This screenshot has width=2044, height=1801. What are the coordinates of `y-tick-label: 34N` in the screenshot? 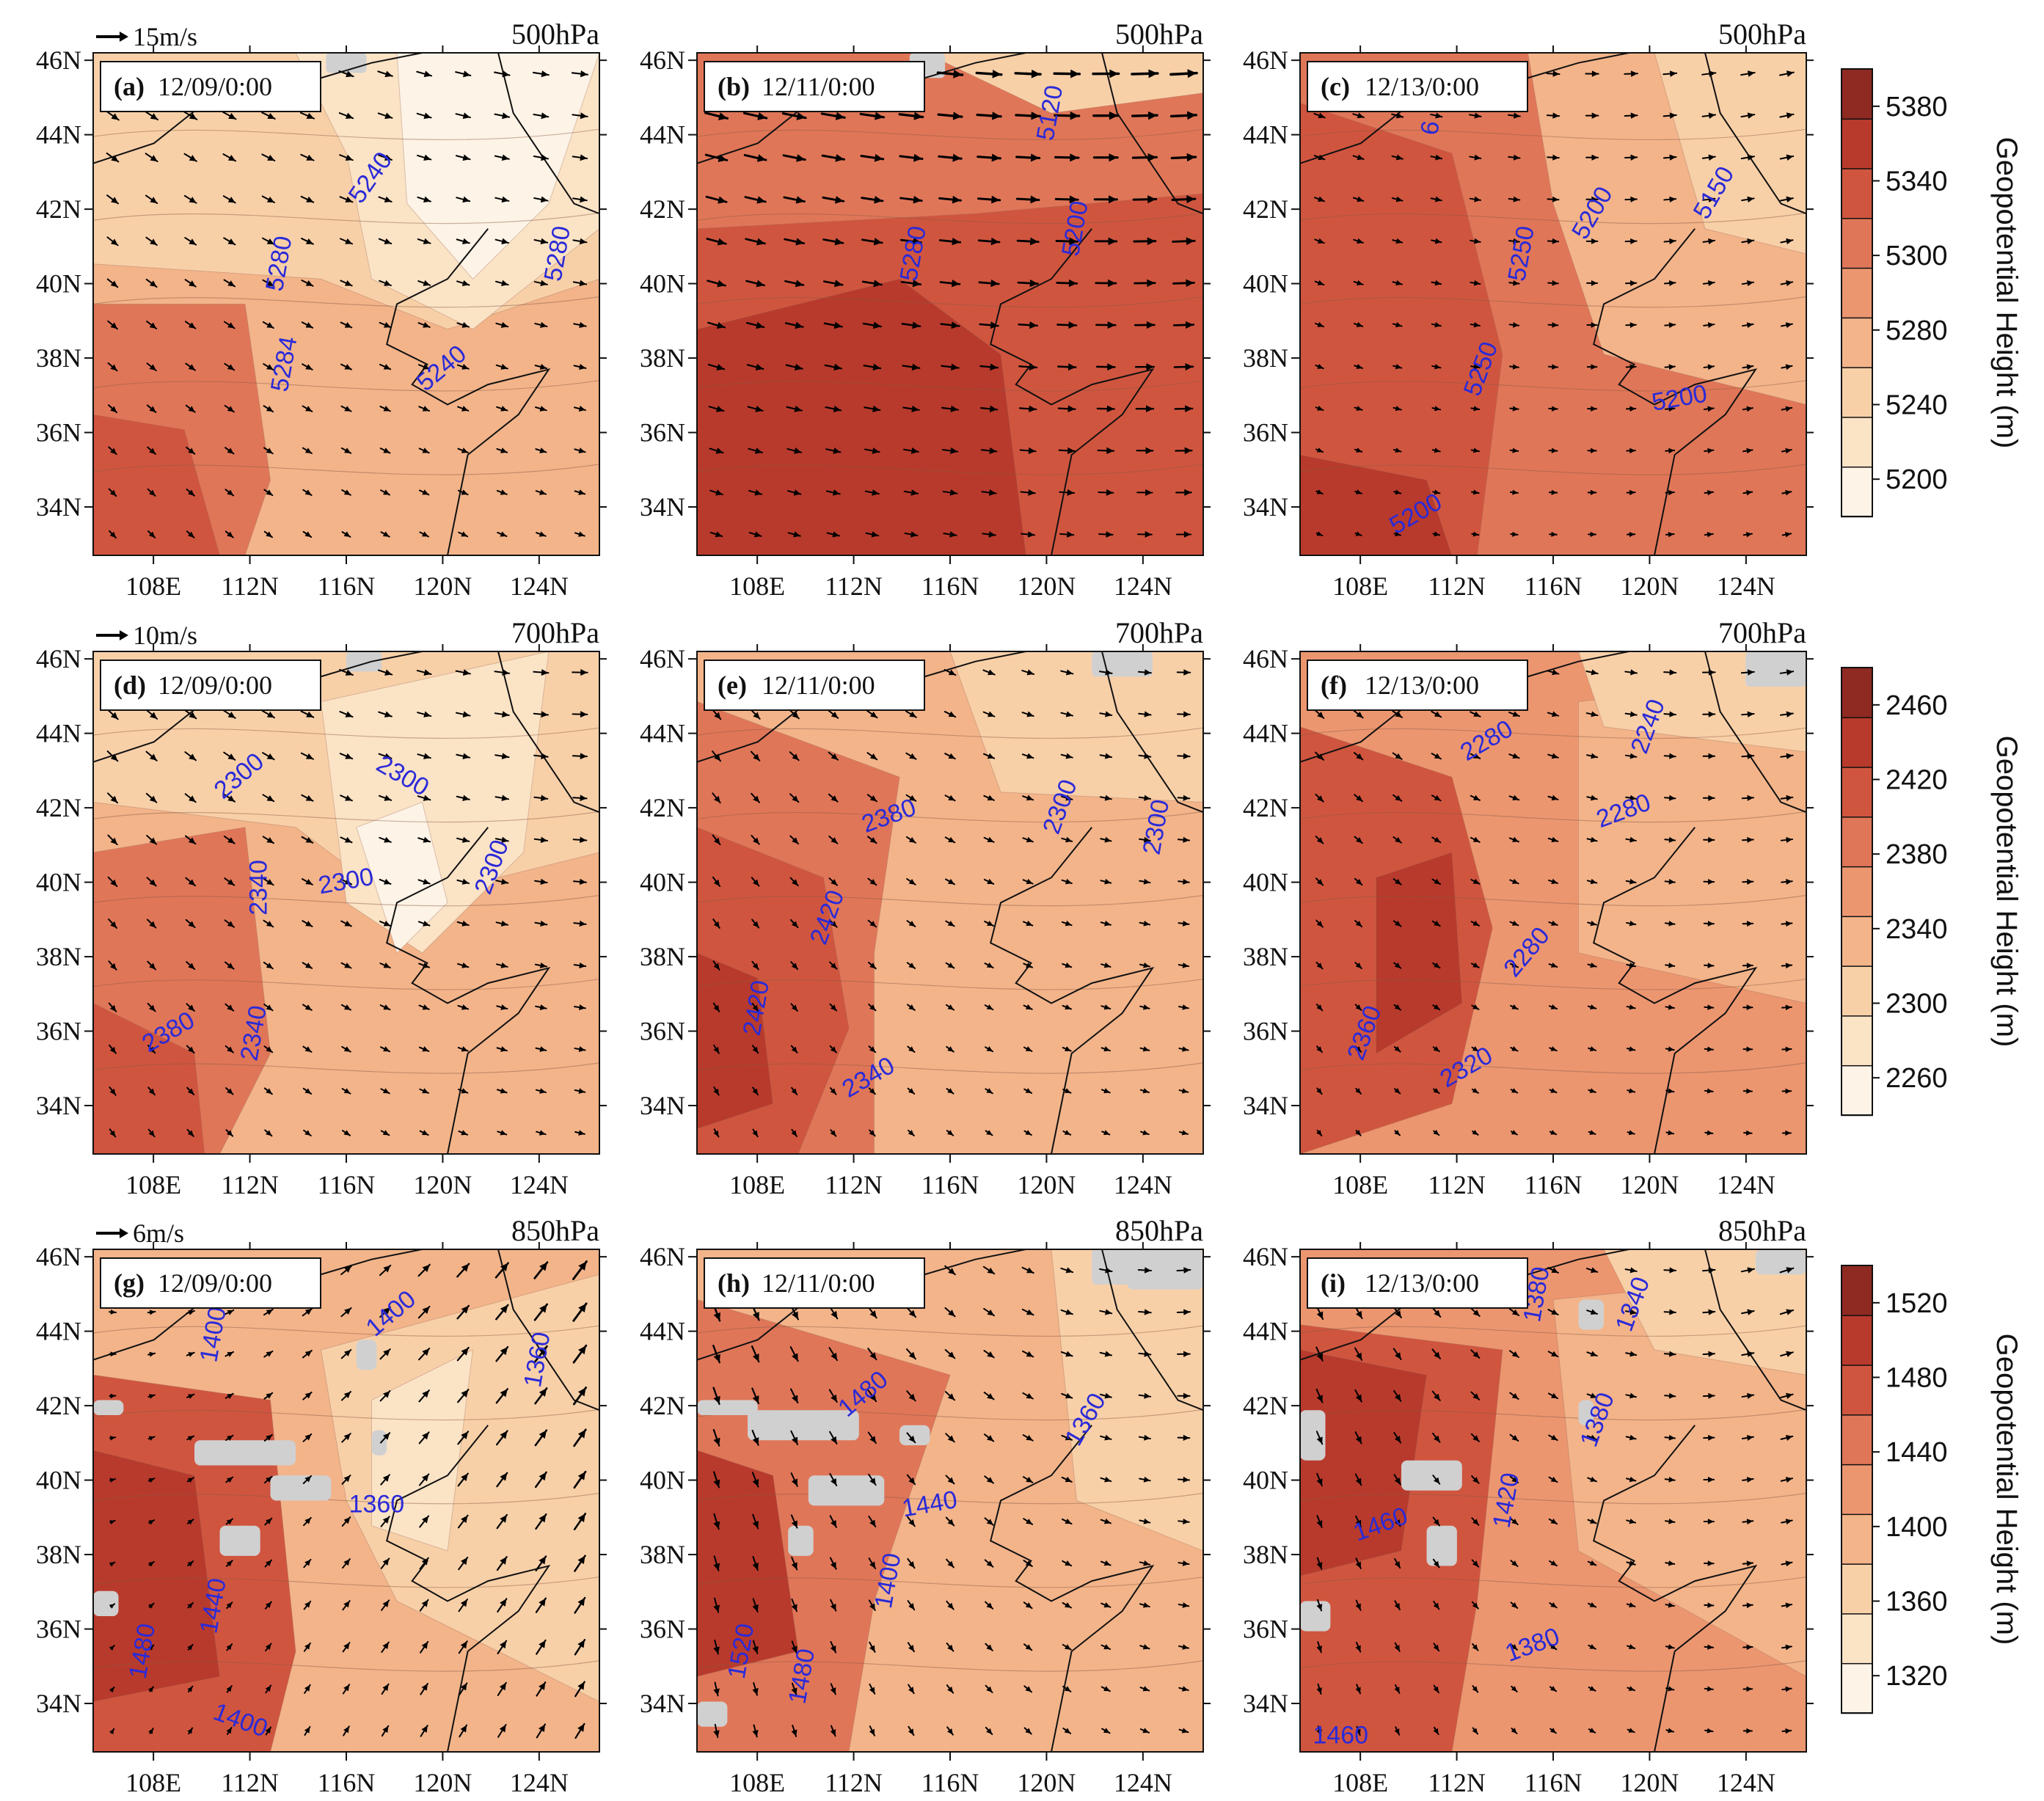 It's located at (662, 1703).